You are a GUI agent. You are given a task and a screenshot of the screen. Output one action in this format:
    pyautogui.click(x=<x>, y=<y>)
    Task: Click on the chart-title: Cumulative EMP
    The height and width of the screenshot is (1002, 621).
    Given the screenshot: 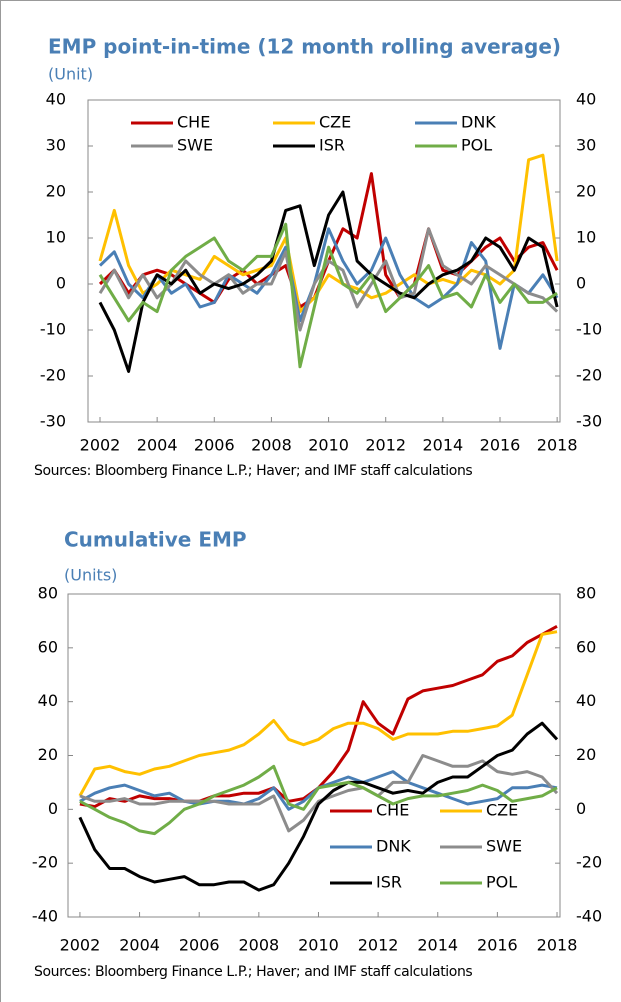 What is the action you would take?
    pyautogui.click(x=155, y=540)
    